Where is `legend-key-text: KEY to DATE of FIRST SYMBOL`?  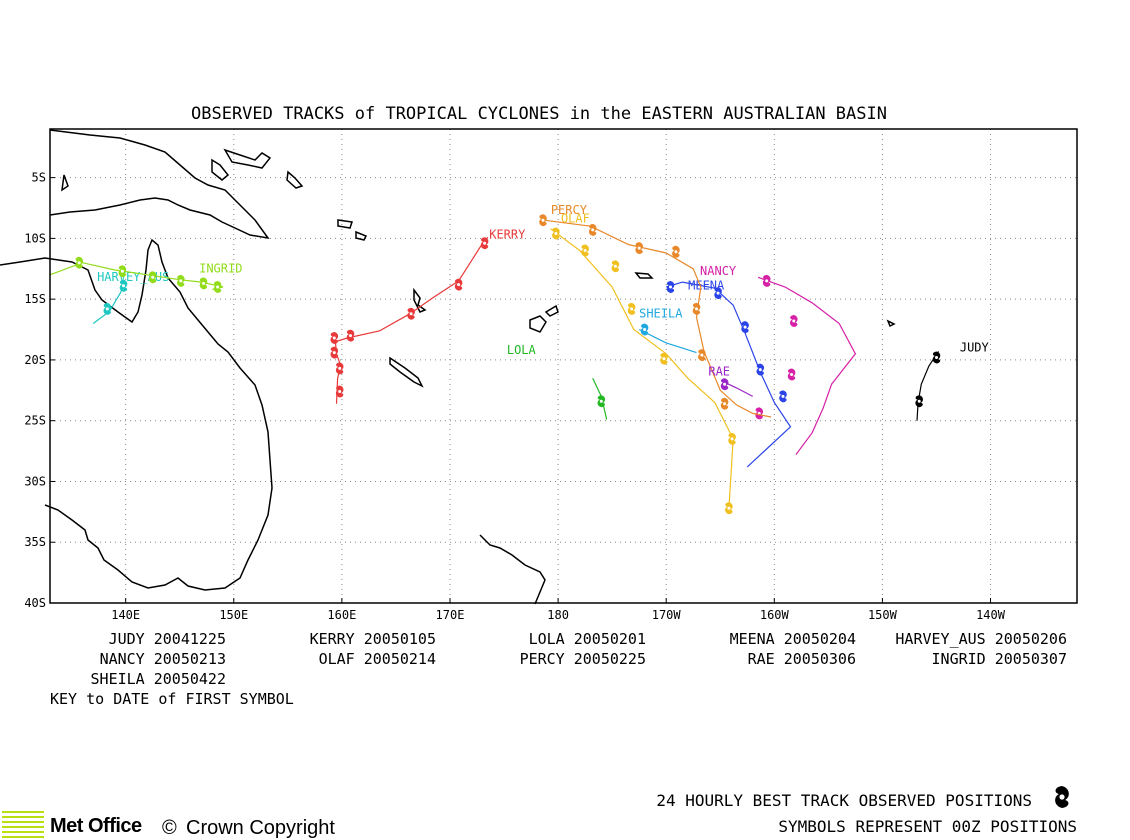
legend-key-text: KEY to DATE of FIRST SYMBOL is located at coordinates (172, 699).